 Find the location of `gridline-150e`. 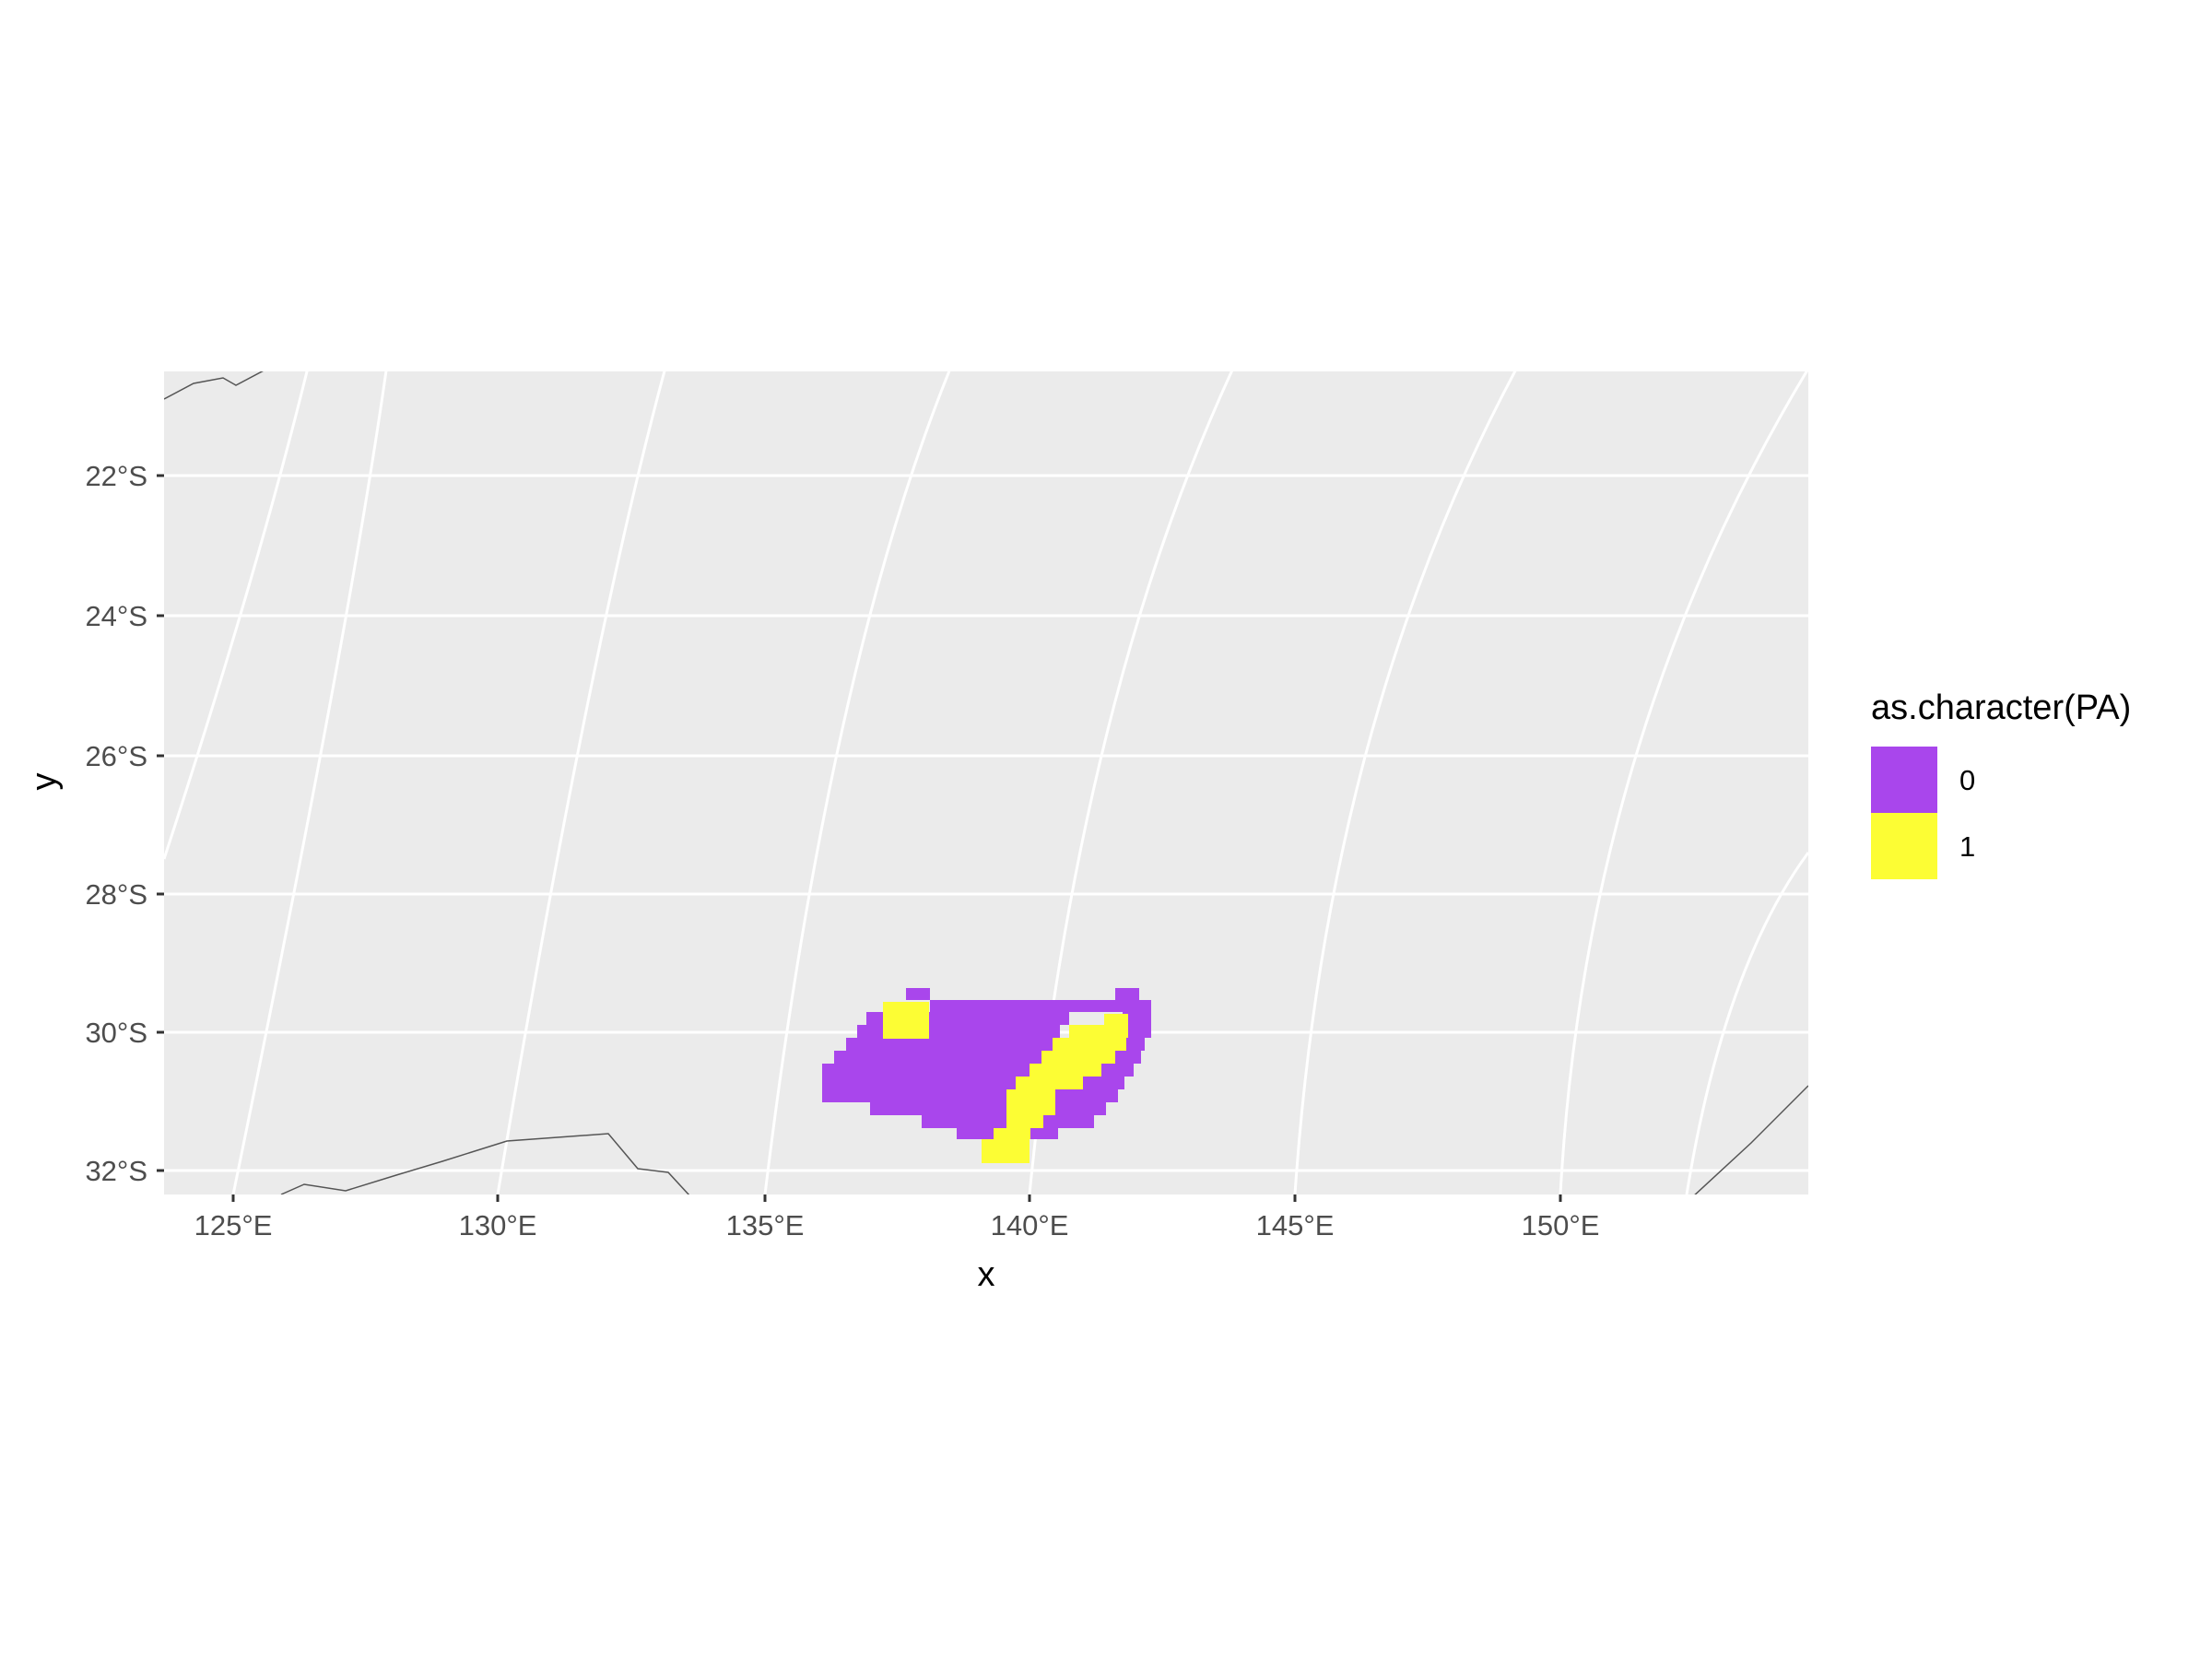

gridline-150e is located at coordinates (1683, 782).